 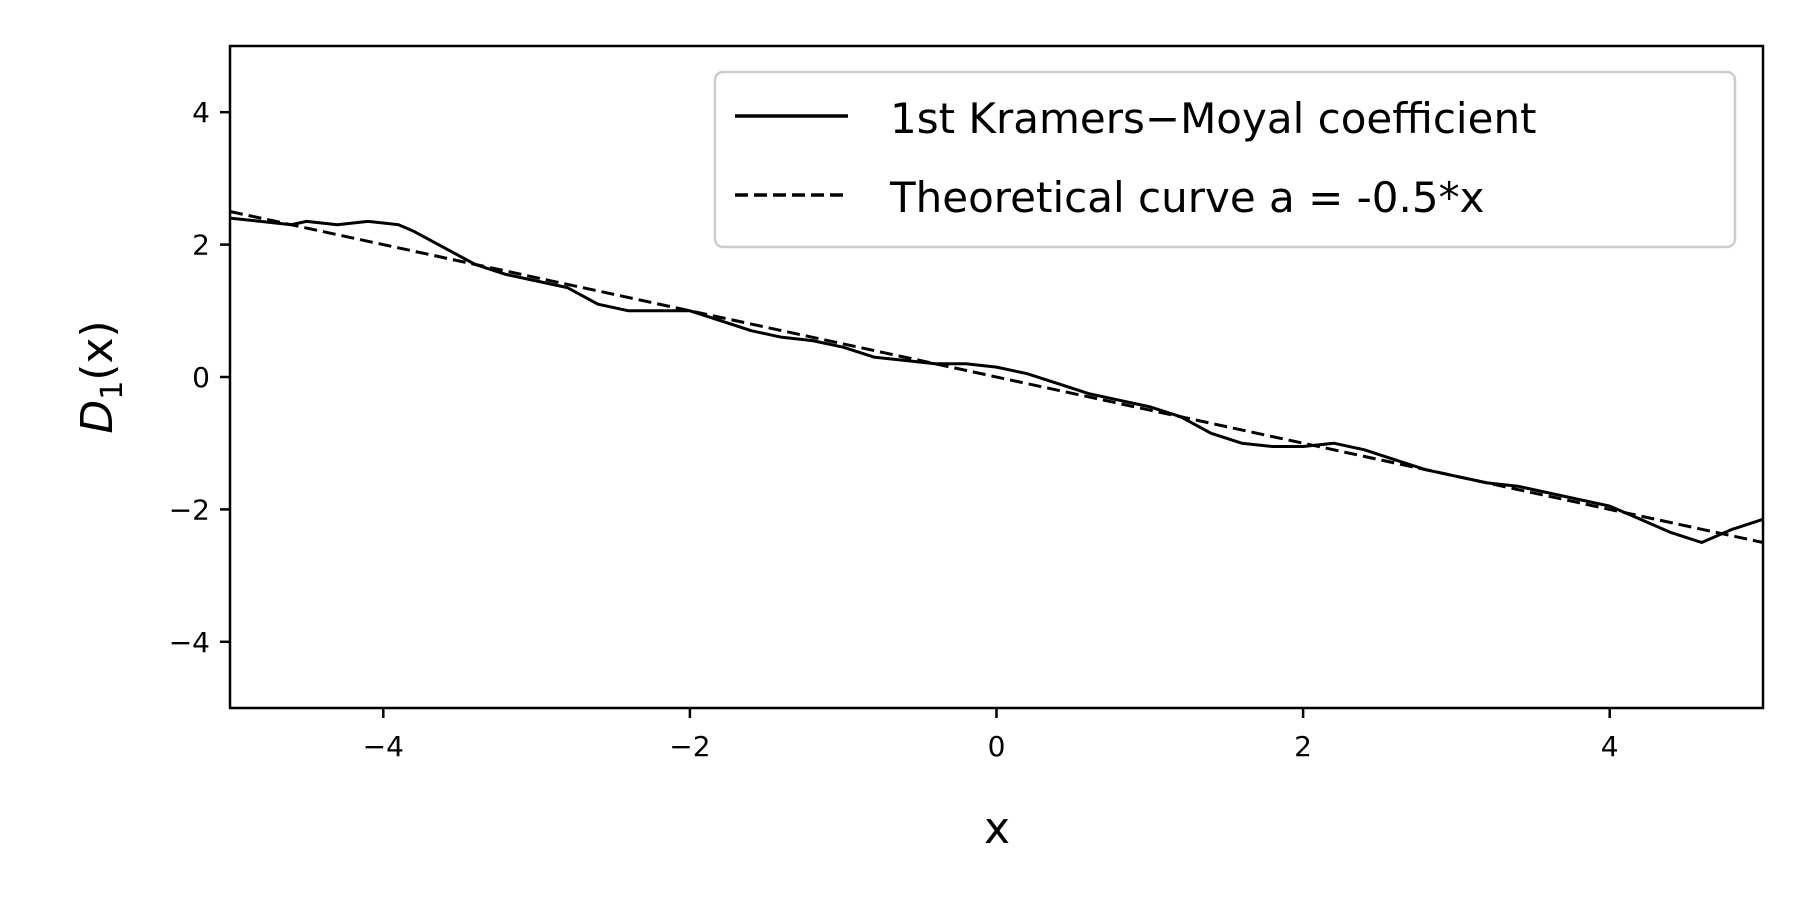 I want to click on y-tick-label: 4, so click(x=201, y=112).